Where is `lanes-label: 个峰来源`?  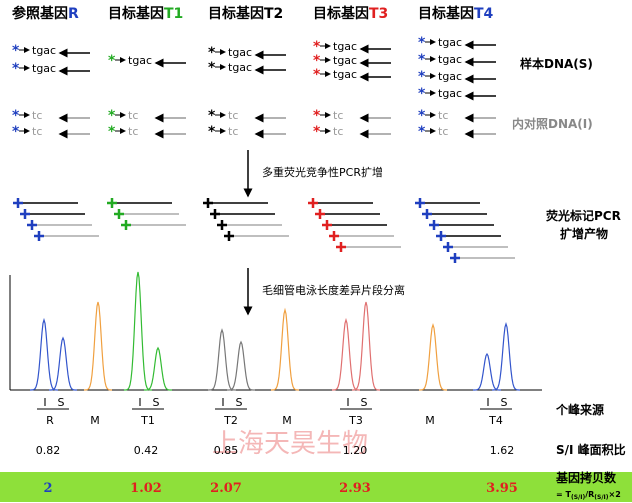
lanes-label: 个峰来源 is located at coordinates (579, 409).